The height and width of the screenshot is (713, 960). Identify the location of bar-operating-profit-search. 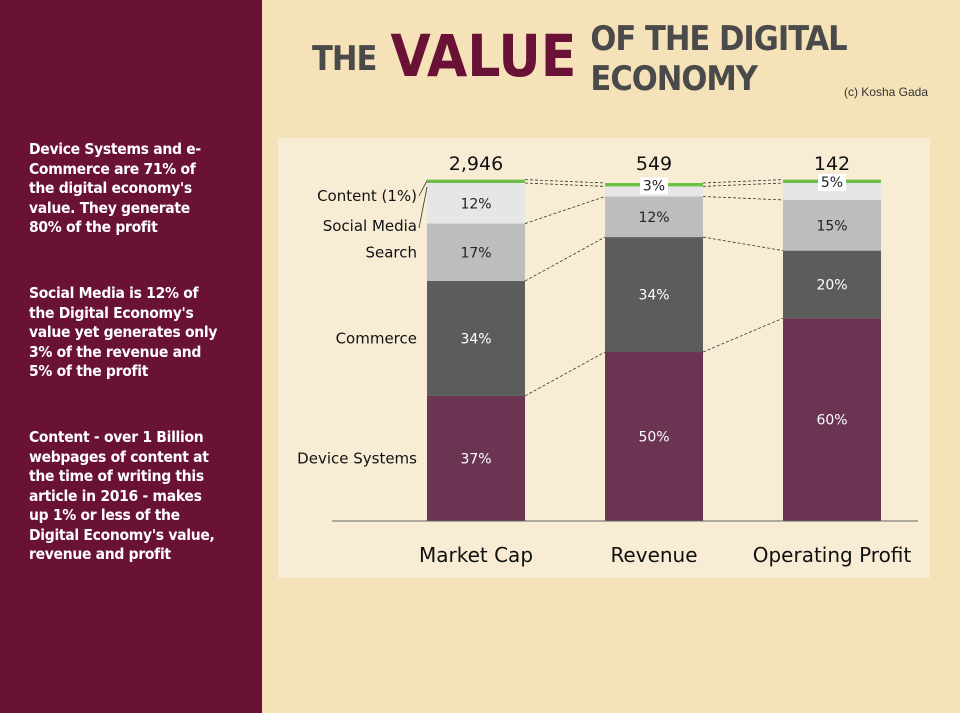
(832, 225).